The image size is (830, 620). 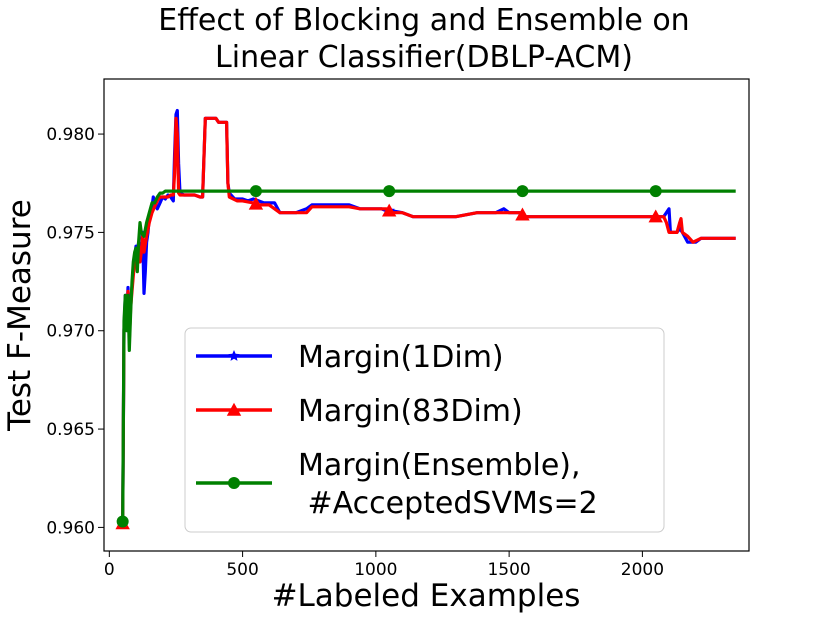 What do you see at coordinates (439, 465) in the screenshot?
I see `legend-label: Margin(Ensemble),` at bounding box center [439, 465].